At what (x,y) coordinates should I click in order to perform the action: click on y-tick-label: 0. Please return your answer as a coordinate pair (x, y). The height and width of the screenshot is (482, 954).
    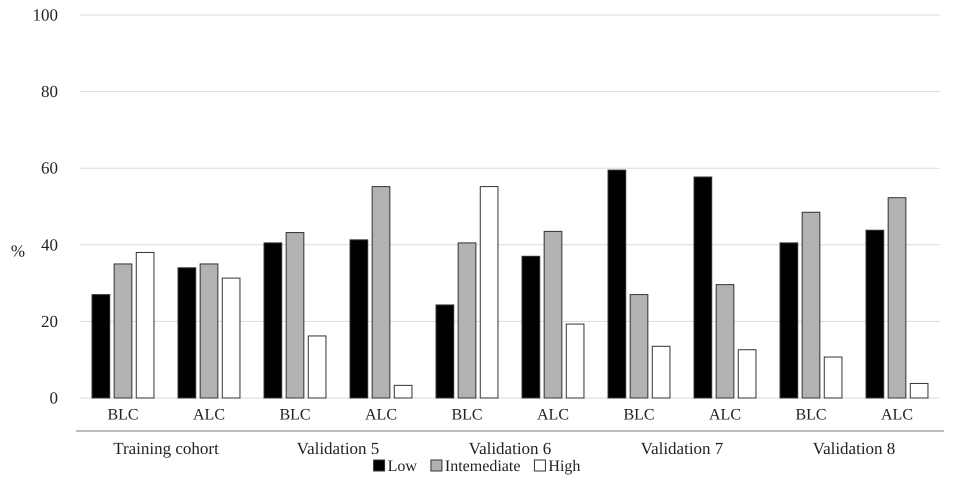
    Looking at the image, I should click on (54, 398).